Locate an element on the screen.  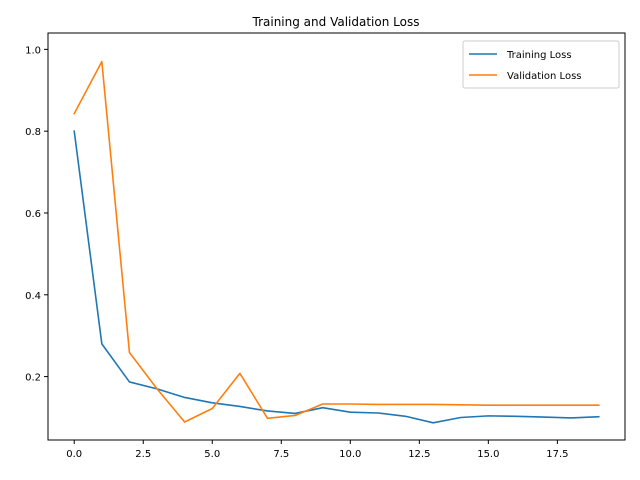
x-tick-label: 15.0 is located at coordinates (488, 454).